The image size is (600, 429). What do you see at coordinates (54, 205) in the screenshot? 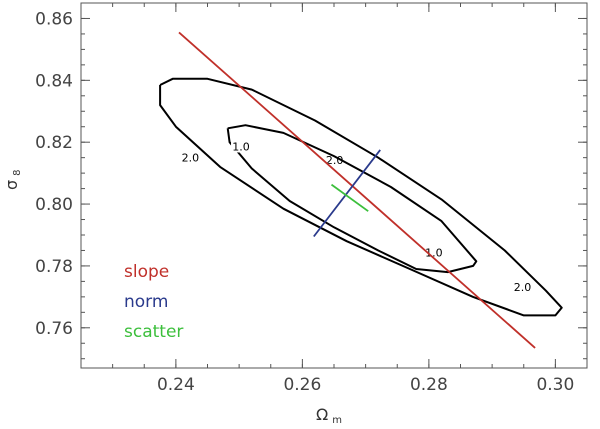
I see `y-tick-label: 0.80` at bounding box center [54, 205].